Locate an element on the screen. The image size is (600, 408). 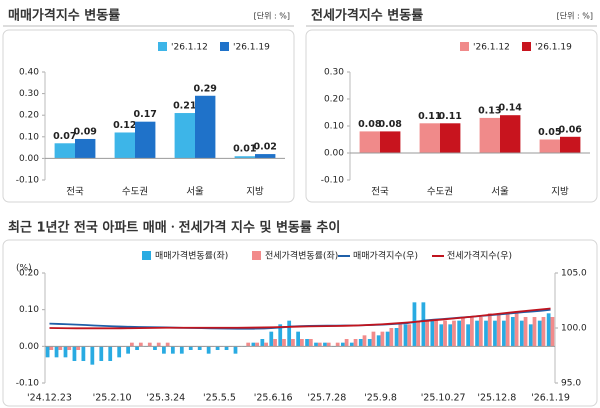
chart-title: 매매가격지수 변동률 is located at coordinates (64, 16).